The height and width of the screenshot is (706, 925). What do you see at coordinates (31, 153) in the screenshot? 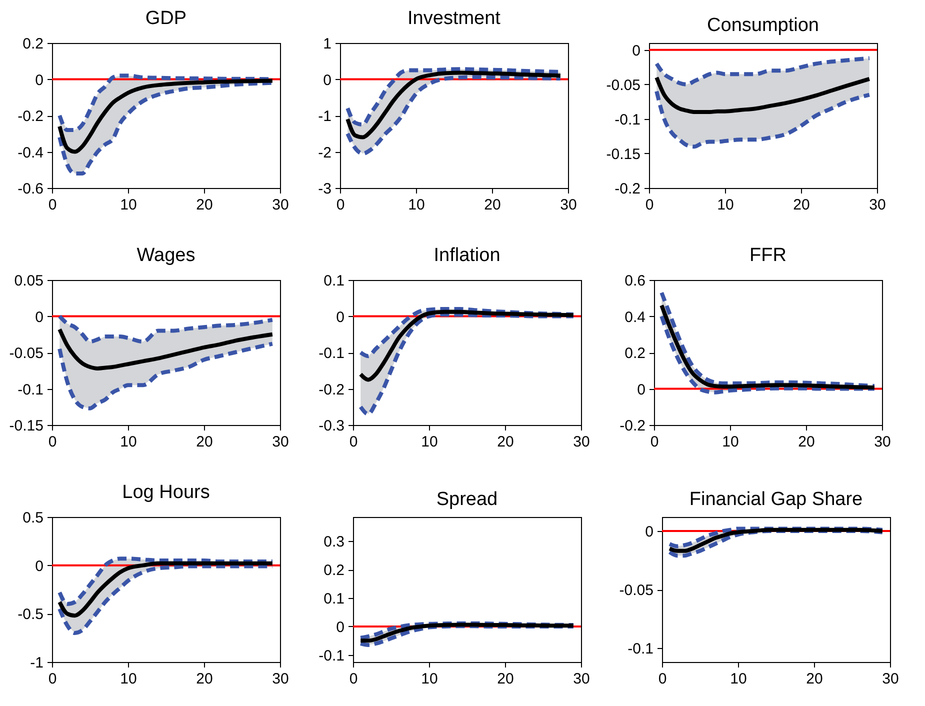
I see `y-tick-label: -0.4` at bounding box center [31, 153].